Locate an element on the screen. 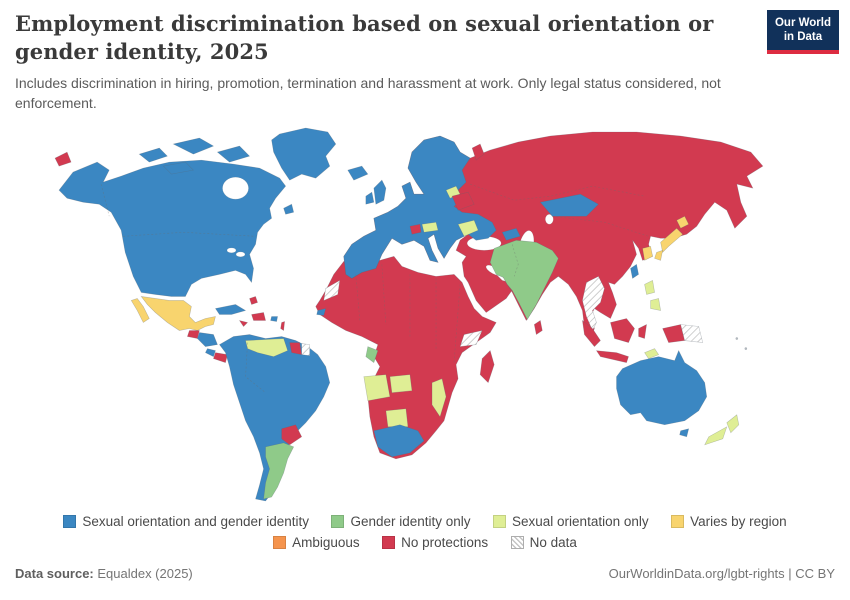  country-iceland is located at coordinates (358, 173).